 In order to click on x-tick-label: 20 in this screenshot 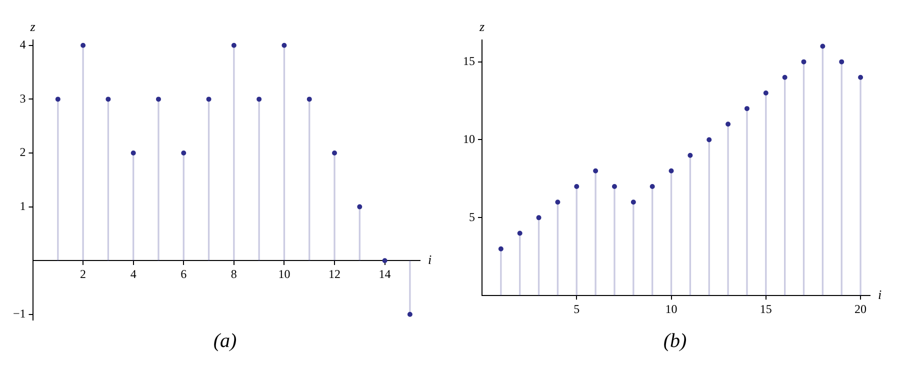, I will do `click(860, 309)`.